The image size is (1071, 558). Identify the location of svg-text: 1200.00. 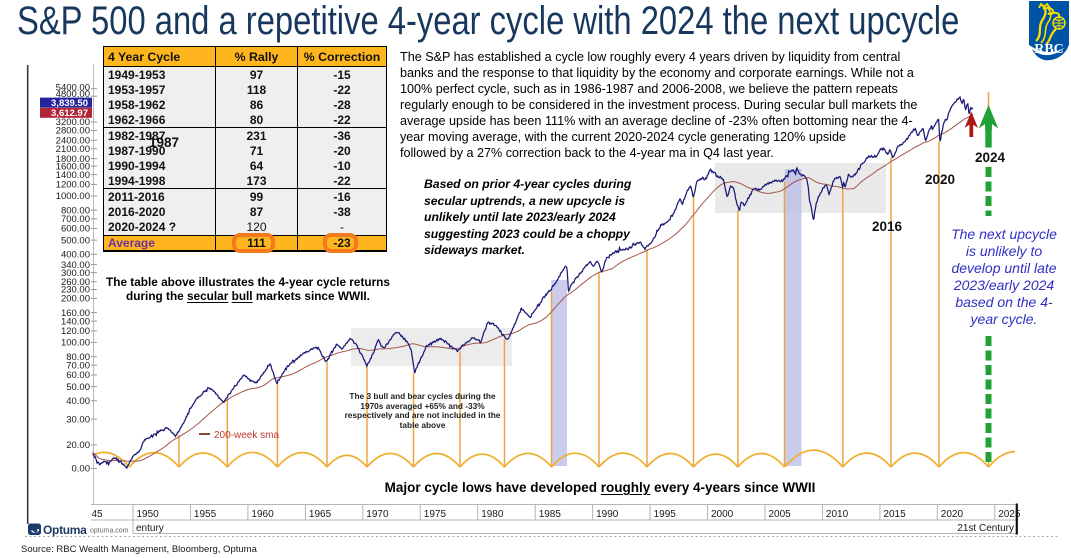
(73, 185).